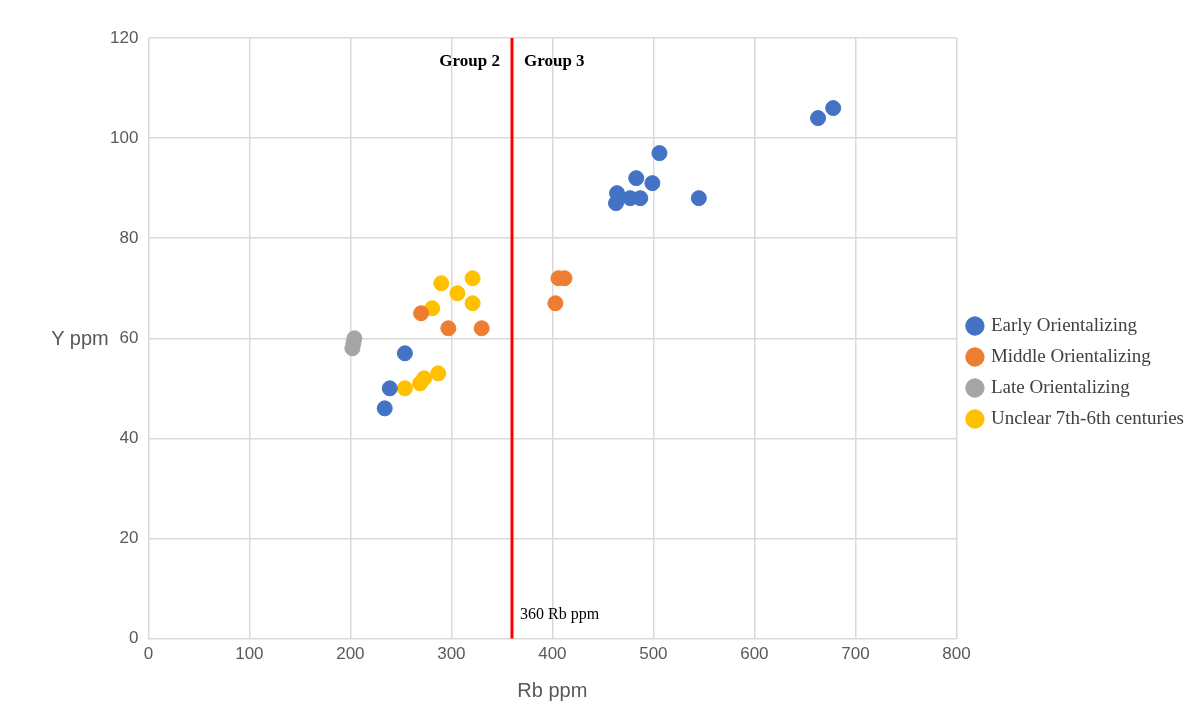  Describe the element at coordinates (1060, 386) in the screenshot. I see `legend-label: Late Orientalizing` at that location.